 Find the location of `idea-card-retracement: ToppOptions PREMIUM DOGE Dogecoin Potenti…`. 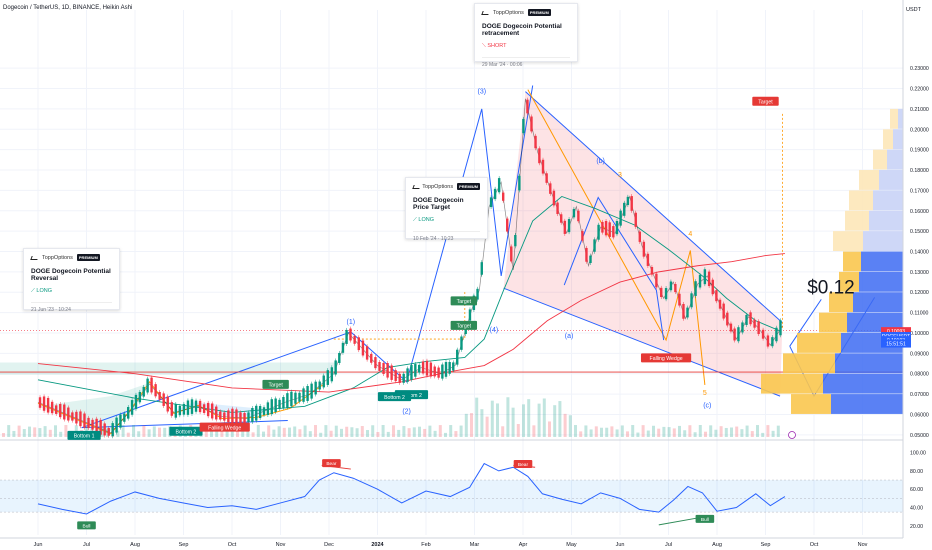

idea-card-retracement: ToppOptions PREMIUM DOGE Dogecoin Potenti… is located at coordinates (526, 35).